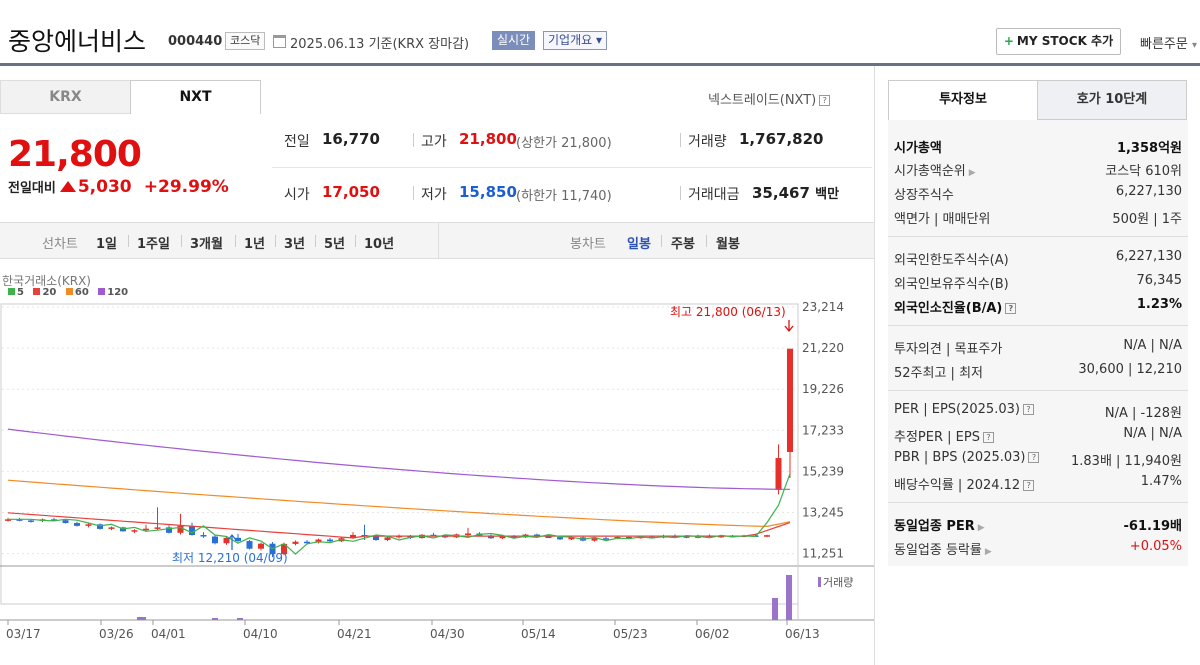 This screenshot has width=1200, height=665. I want to click on info-label: PER | EPS(2025.03)?, so click(964, 409).